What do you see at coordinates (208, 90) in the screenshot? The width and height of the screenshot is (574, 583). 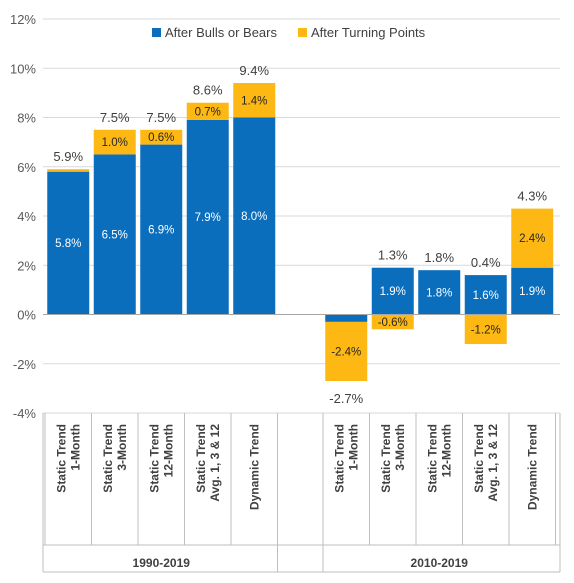 I see `total-value-label: 8.6%` at bounding box center [208, 90].